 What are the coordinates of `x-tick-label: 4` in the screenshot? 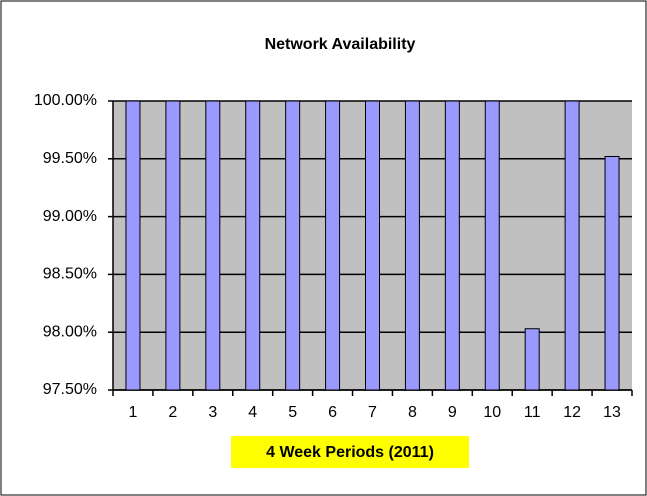 It's located at (252, 412).